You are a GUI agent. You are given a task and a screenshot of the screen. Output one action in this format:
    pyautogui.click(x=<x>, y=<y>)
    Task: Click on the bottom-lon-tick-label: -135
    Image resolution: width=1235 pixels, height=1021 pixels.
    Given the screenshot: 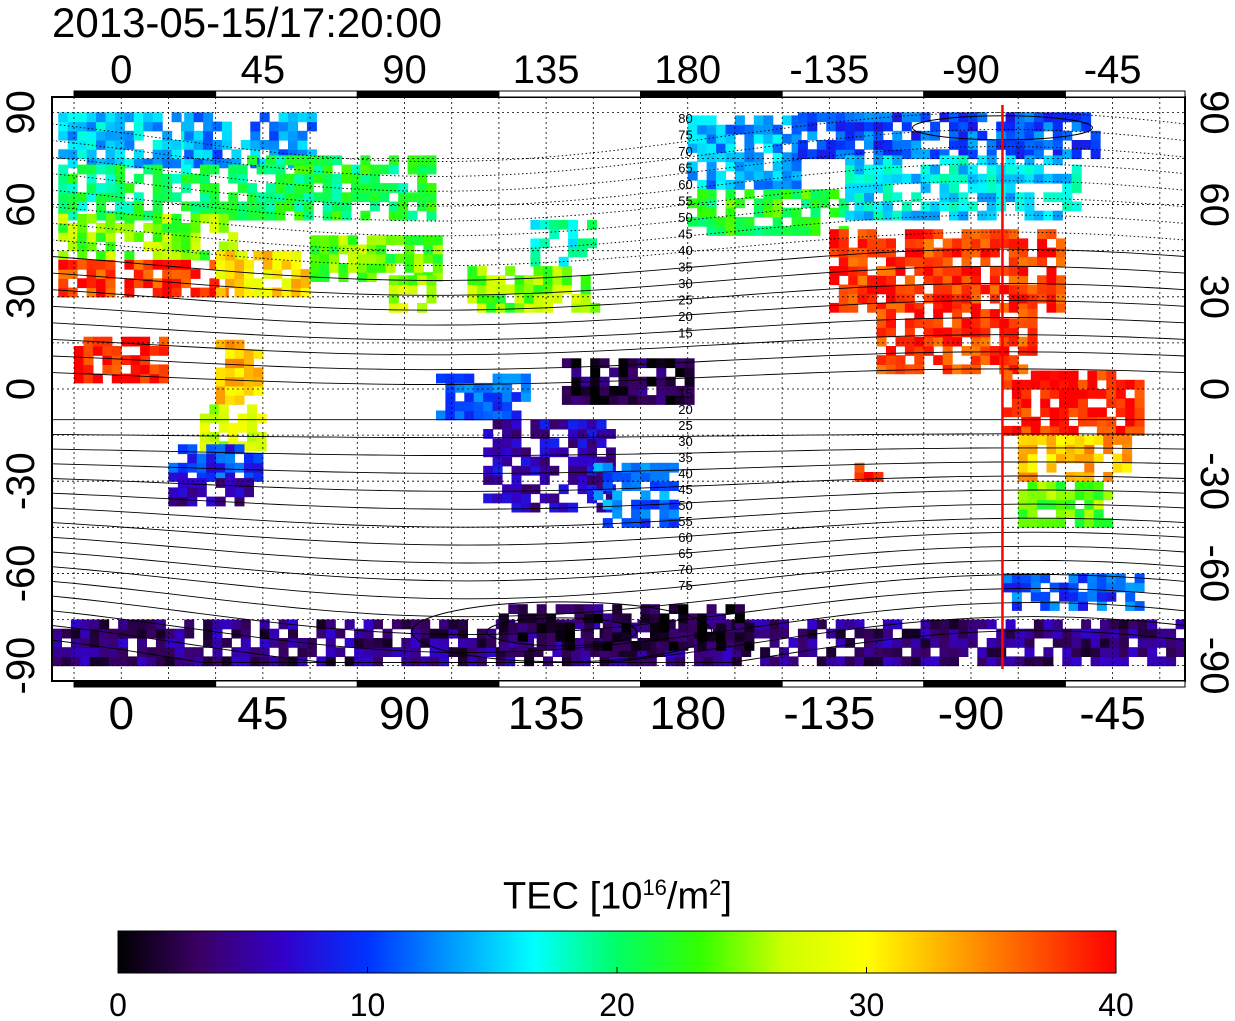 What is the action you would take?
    pyautogui.click(x=829, y=713)
    